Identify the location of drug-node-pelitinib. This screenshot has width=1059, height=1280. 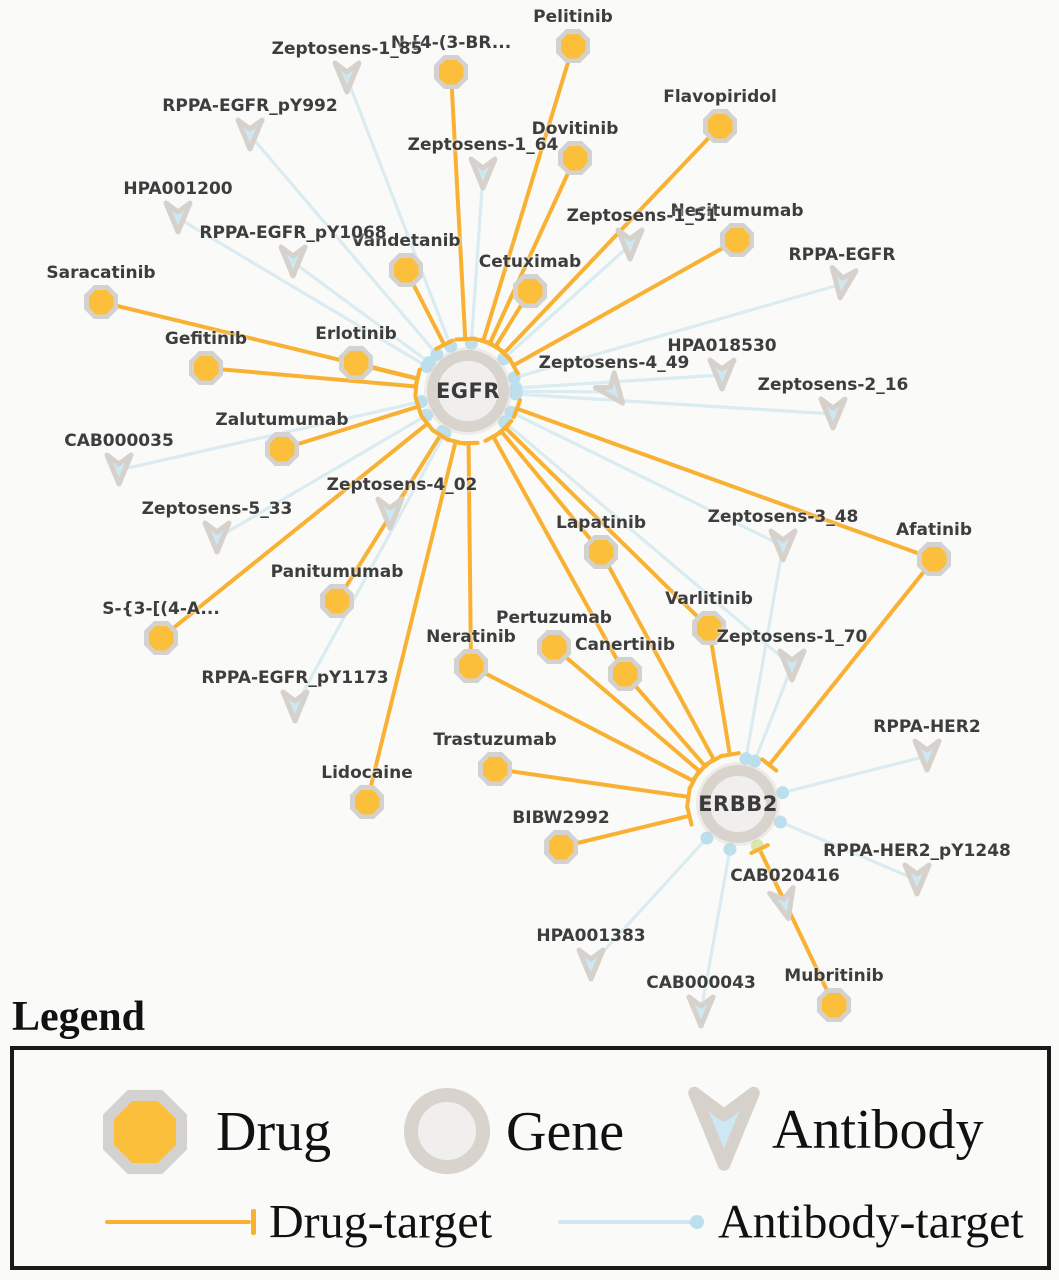
(573, 46).